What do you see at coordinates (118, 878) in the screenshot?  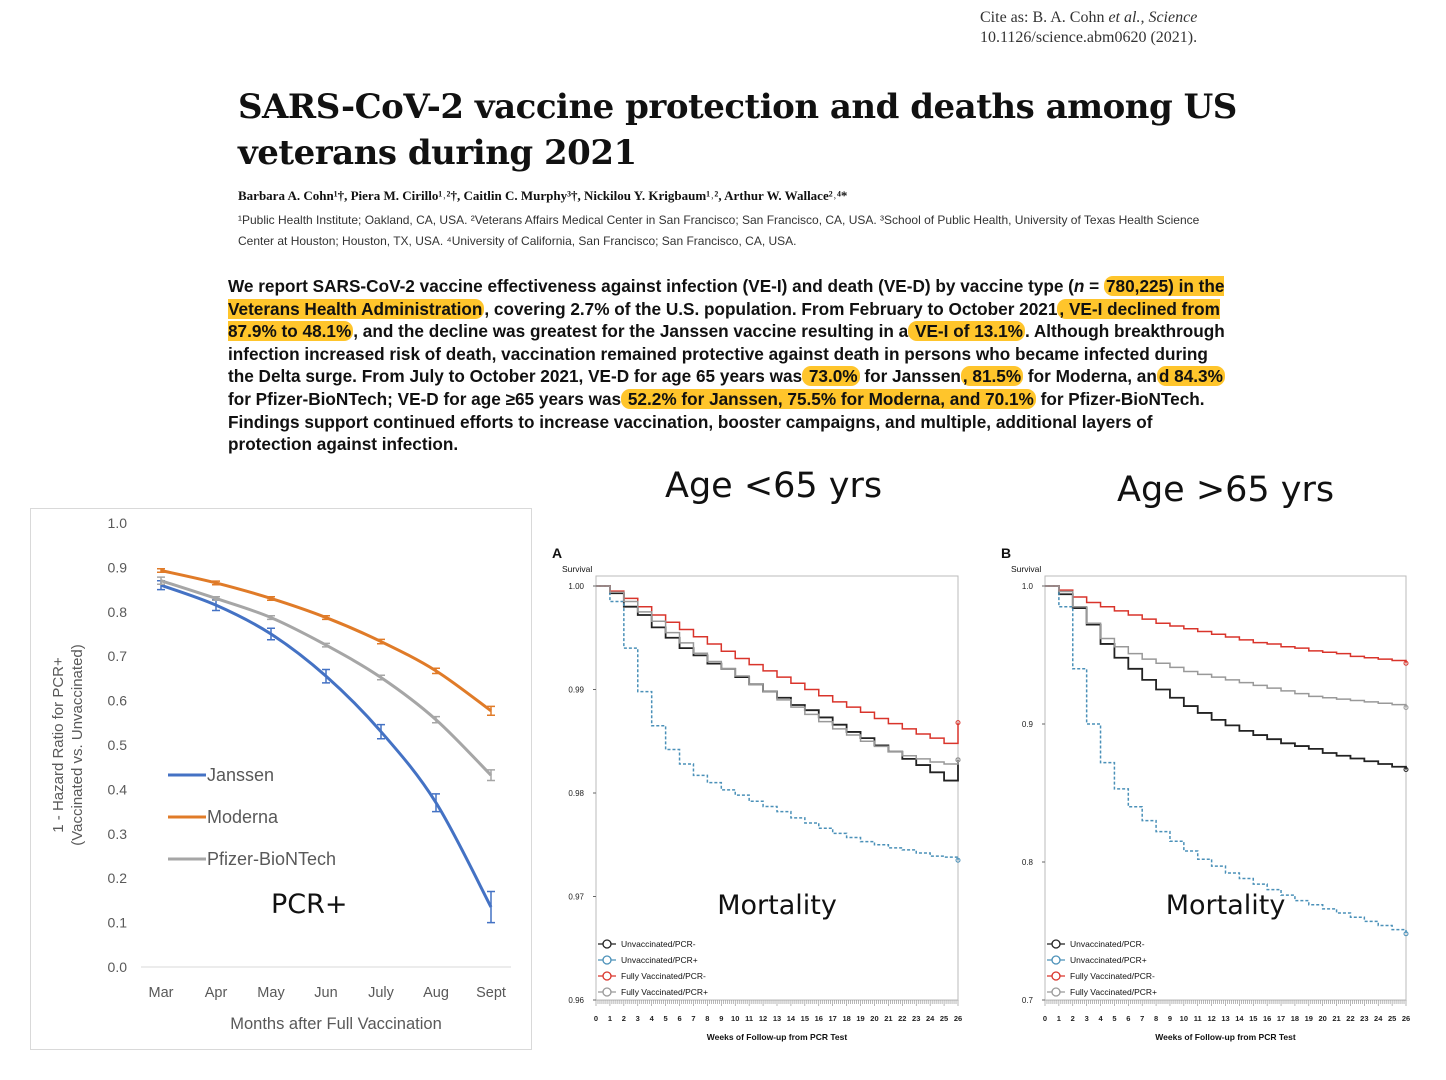 I see `y-tick-label: 0.2` at bounding box center [118, 878].